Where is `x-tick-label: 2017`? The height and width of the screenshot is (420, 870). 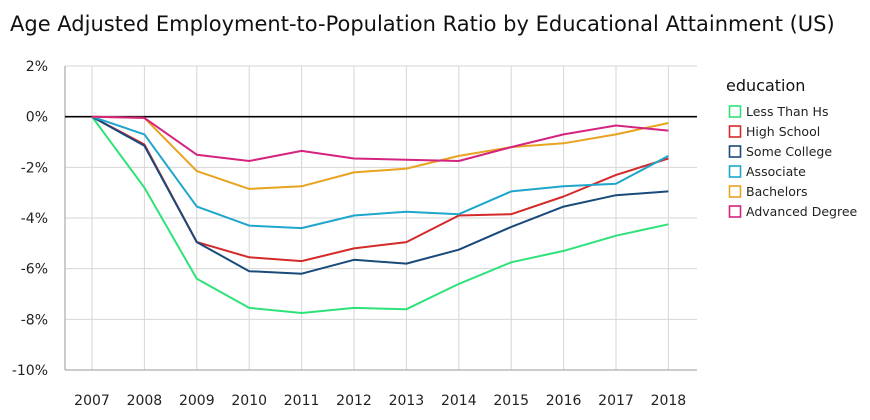
x-tick-label: 2017 is located at coordinates (616, 401).